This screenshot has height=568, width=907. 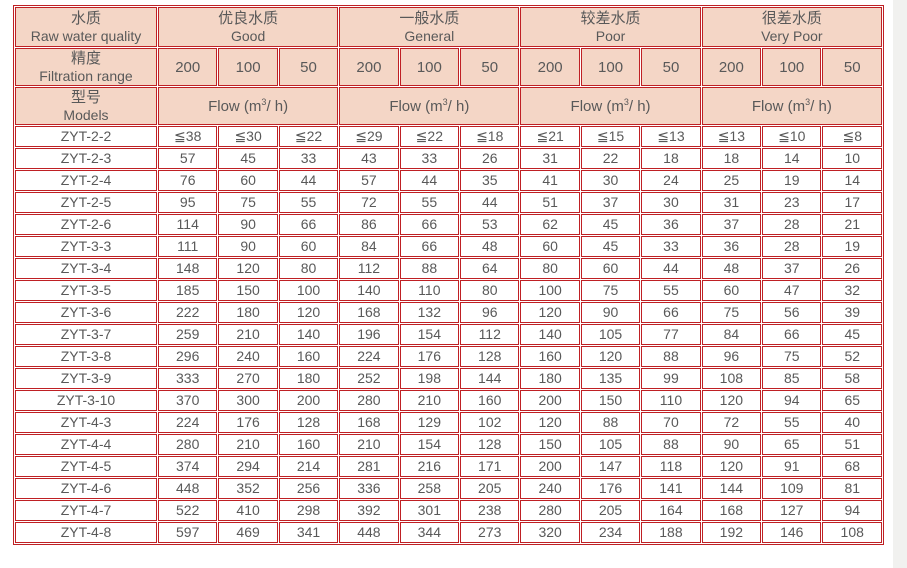 What do you see at coordinates (188, 532) in the screenshot?
I see `flow-value-cell: 597` at bounding box center [188, 532].